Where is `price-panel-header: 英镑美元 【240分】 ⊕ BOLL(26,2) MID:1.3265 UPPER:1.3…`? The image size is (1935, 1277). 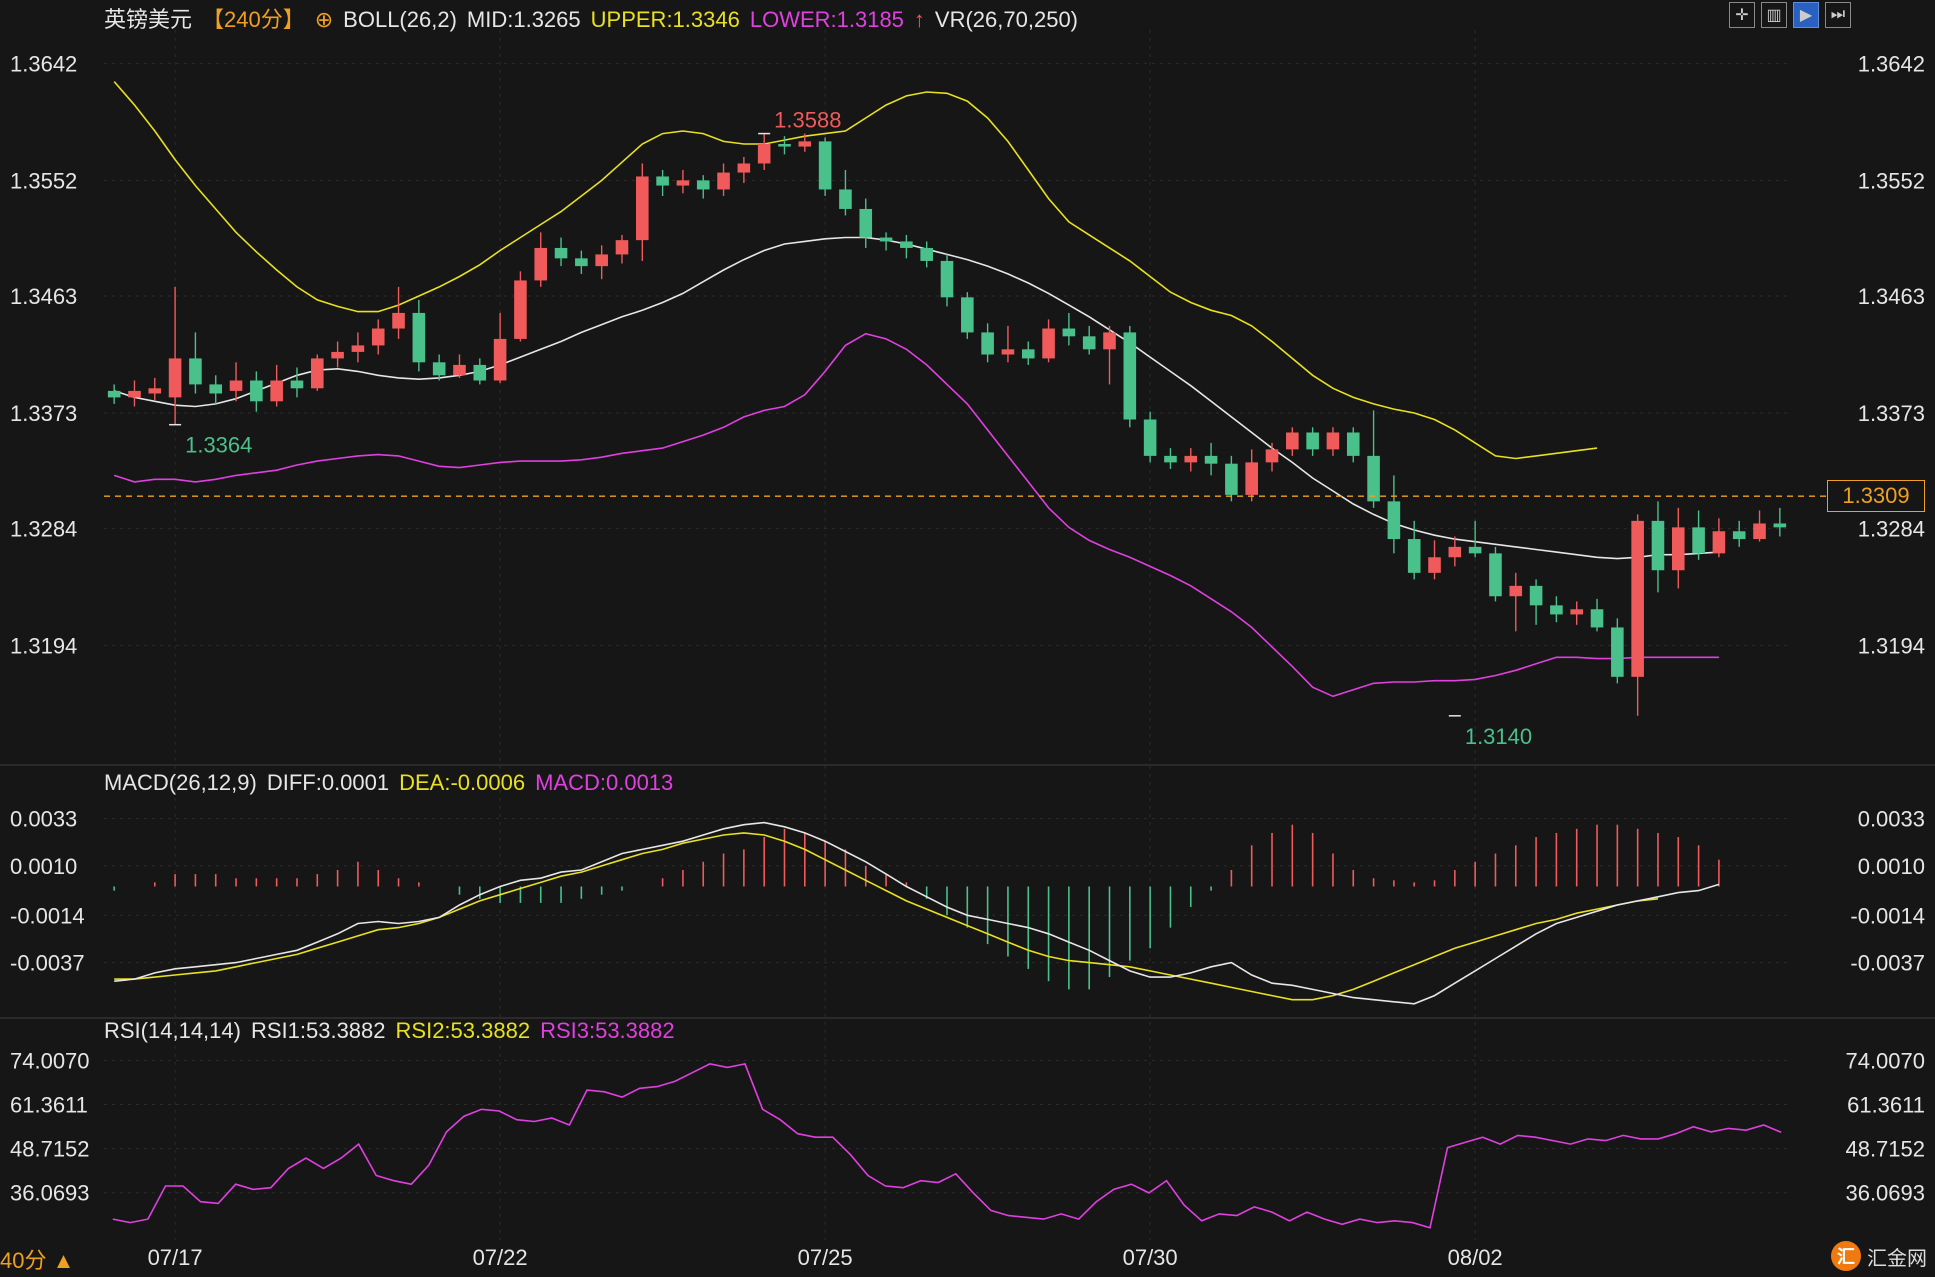
price-panel-header: 英镑美元 【240分】 ⊕ BOLL(26,2) MID:1.3265 UPPER:1.3… is located at coordinates (596, 18).